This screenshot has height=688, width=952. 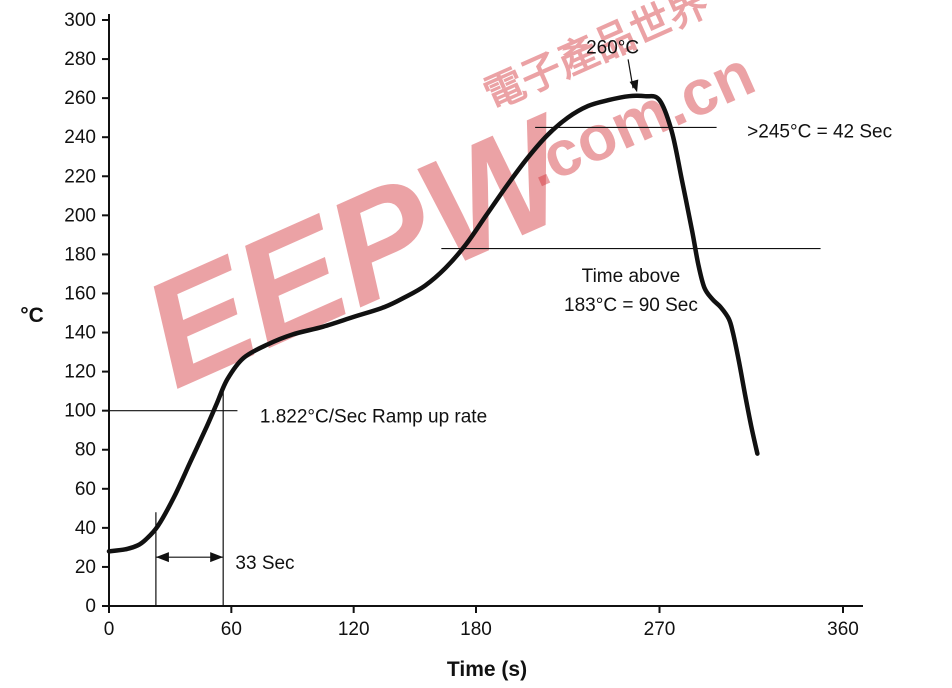 What do you see at coordinates (231, 629) in the screenshot?
I see `x-tick-label: 60` at bounding box center [231, 629].